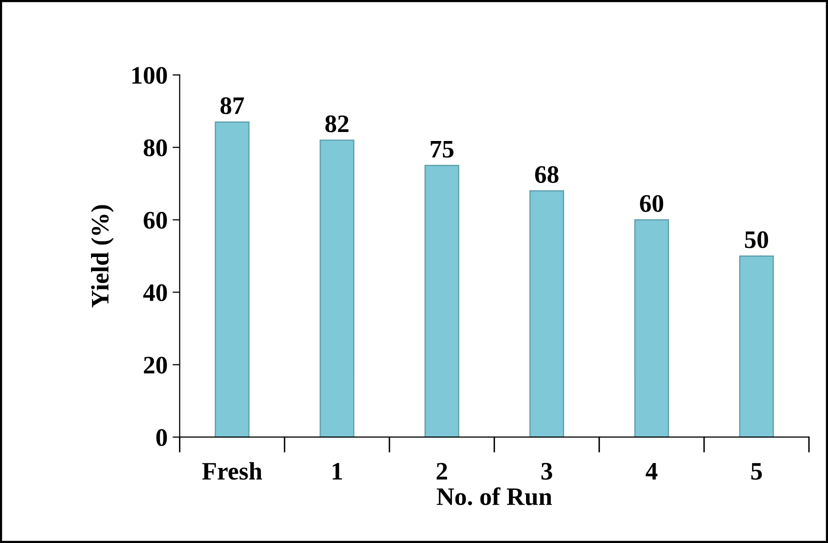 The height and width of the screenshot is (543, 828). Describe the element at coordinates (652, 471) in the screenshot. I see `x-tick-label: 4` at that location.